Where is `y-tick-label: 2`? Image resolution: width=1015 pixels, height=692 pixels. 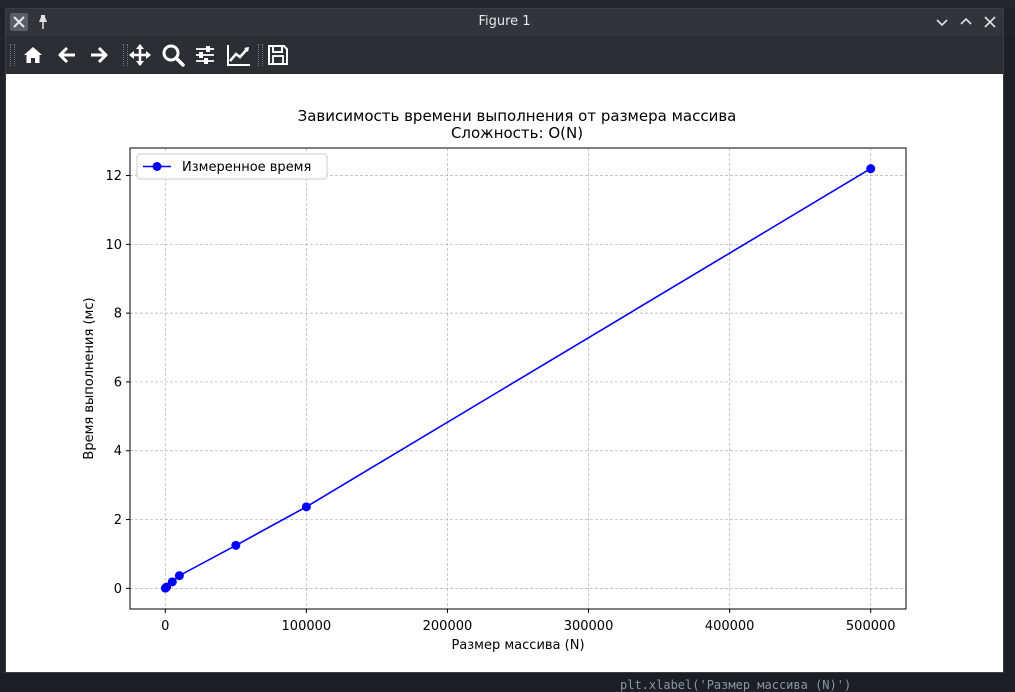 y-tick-label: 2 is located at coordinates (118, 520).